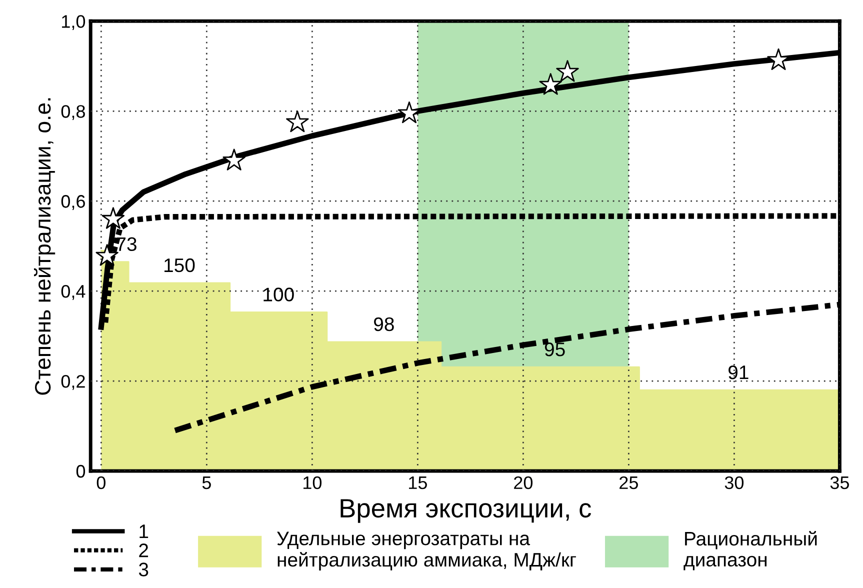  I want to click on legend-label: 2, so click(143, 551).